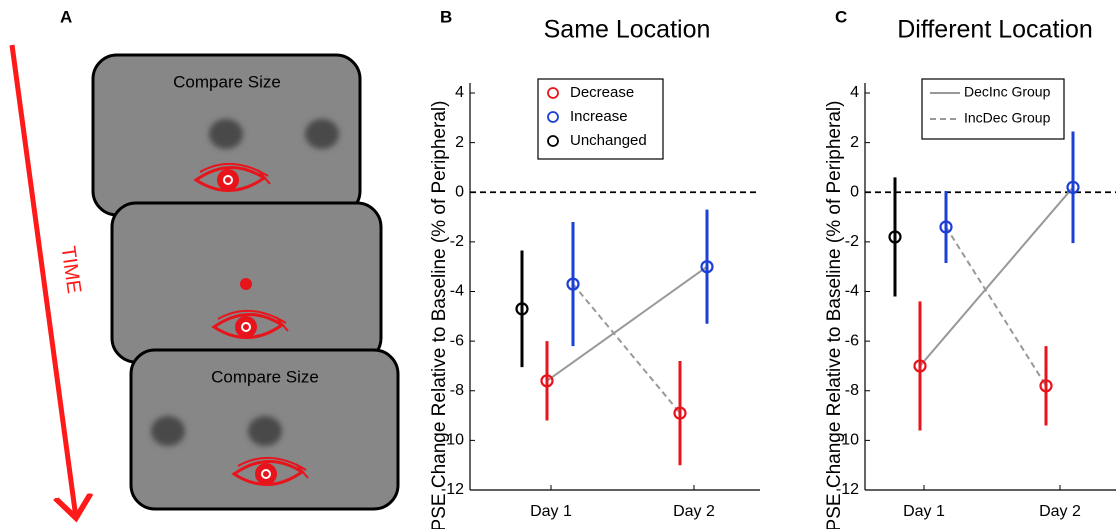 The width and height of the screenshot is (1116, 529). I want to click on panel-label: B, so click(446, 16).